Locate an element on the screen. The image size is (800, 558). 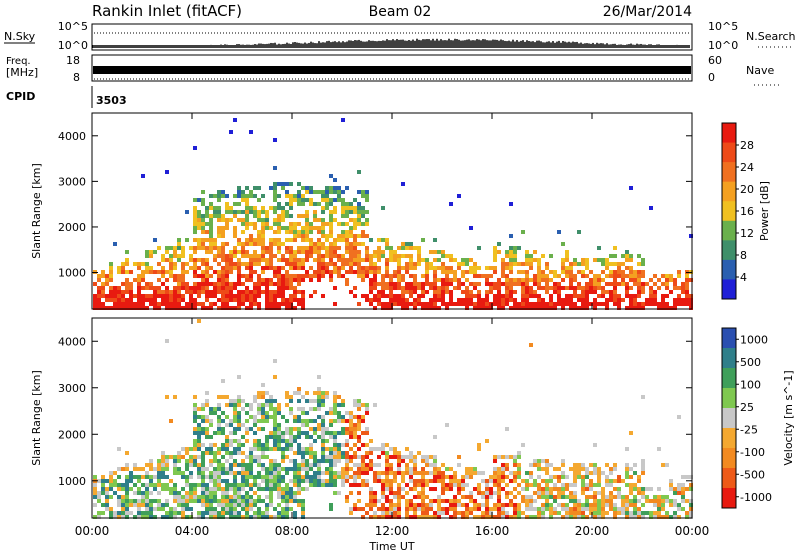
nsearch-tick-top: 10^5 is located at coordinates (723, 26).